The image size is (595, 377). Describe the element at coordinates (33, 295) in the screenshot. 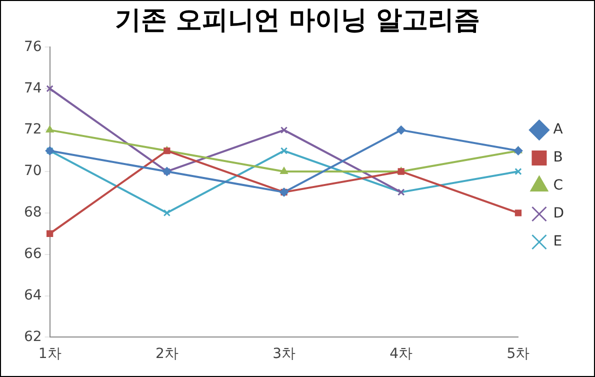

I see `y-tick-label: 64` at that location.